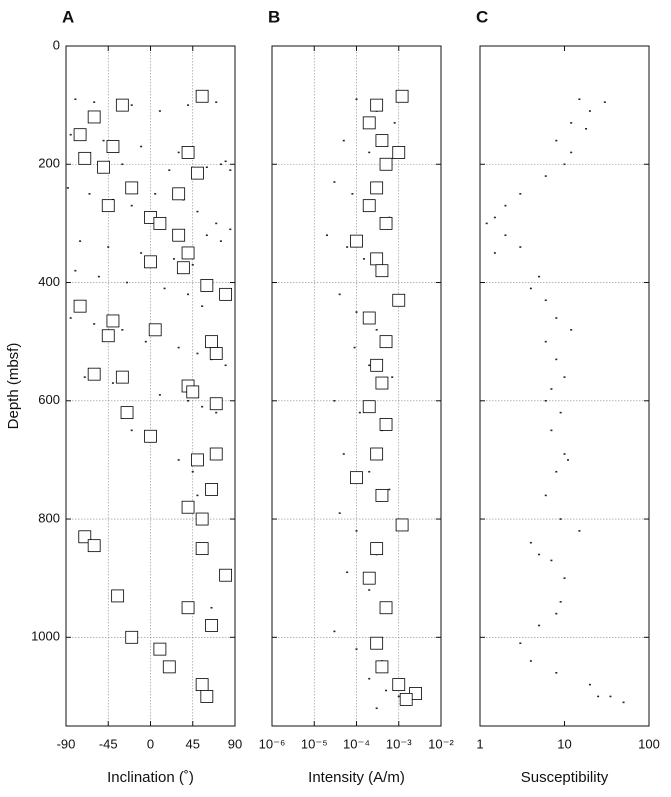 This screenshot has height=797, width=671. Describe the element at coordinates (108, 743) in the screenshot. I see `x-tick-label: -45` at that location.